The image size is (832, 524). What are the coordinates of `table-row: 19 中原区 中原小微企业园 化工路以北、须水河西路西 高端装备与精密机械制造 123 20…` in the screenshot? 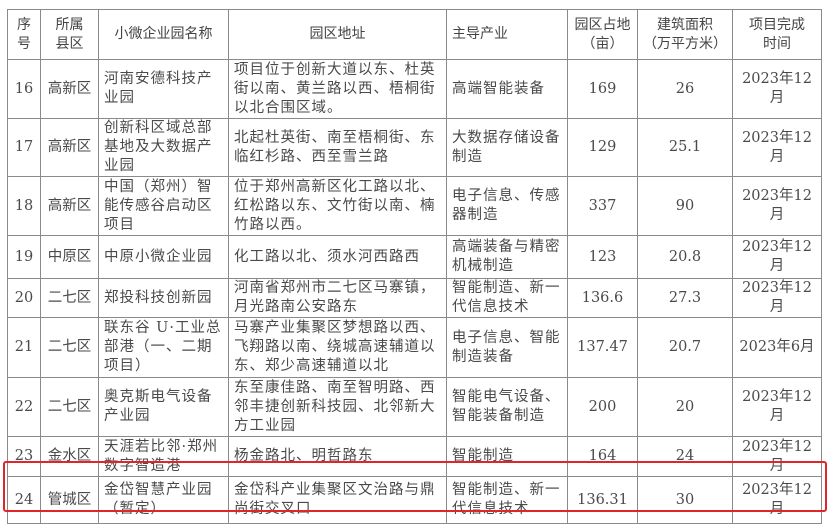 It's located at (414, 257).